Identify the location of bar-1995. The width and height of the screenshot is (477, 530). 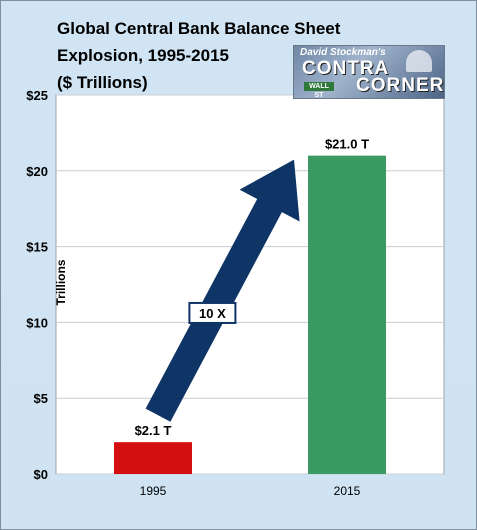
(153, 458).